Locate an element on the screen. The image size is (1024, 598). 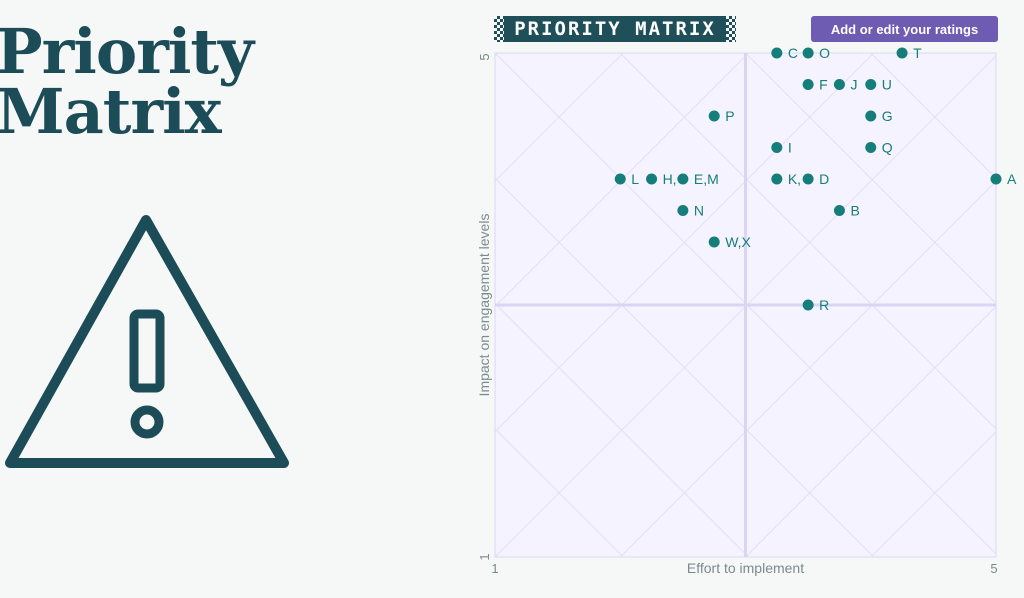
point-label: B is located at coordinates (854, 211).